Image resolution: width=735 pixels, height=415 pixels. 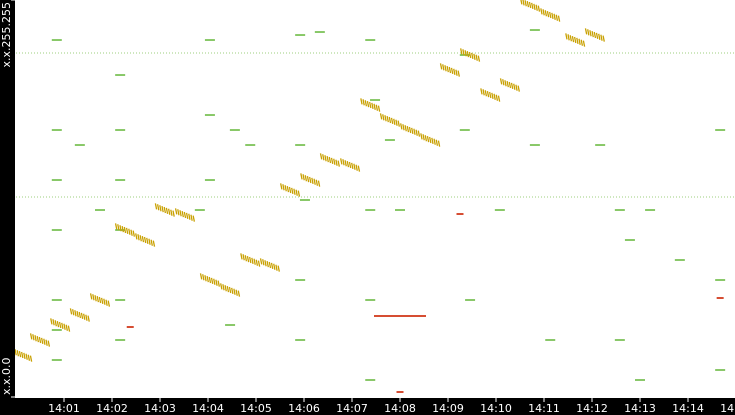 I want to click on x-tick-label: 14:02, so click(x=112, y=408).